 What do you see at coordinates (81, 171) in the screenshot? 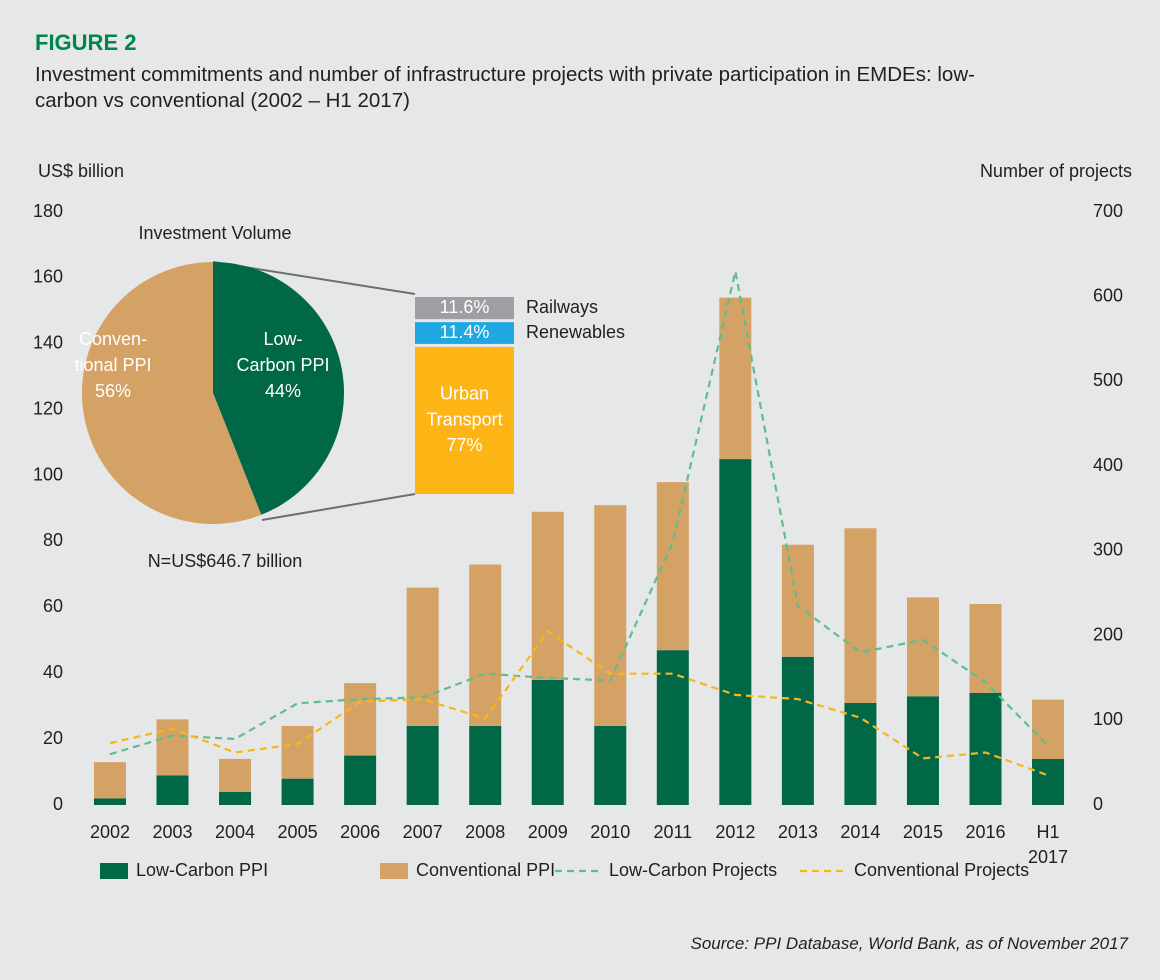
I see `y-axis-label: US$ billion` at bounding box center [81, 171].